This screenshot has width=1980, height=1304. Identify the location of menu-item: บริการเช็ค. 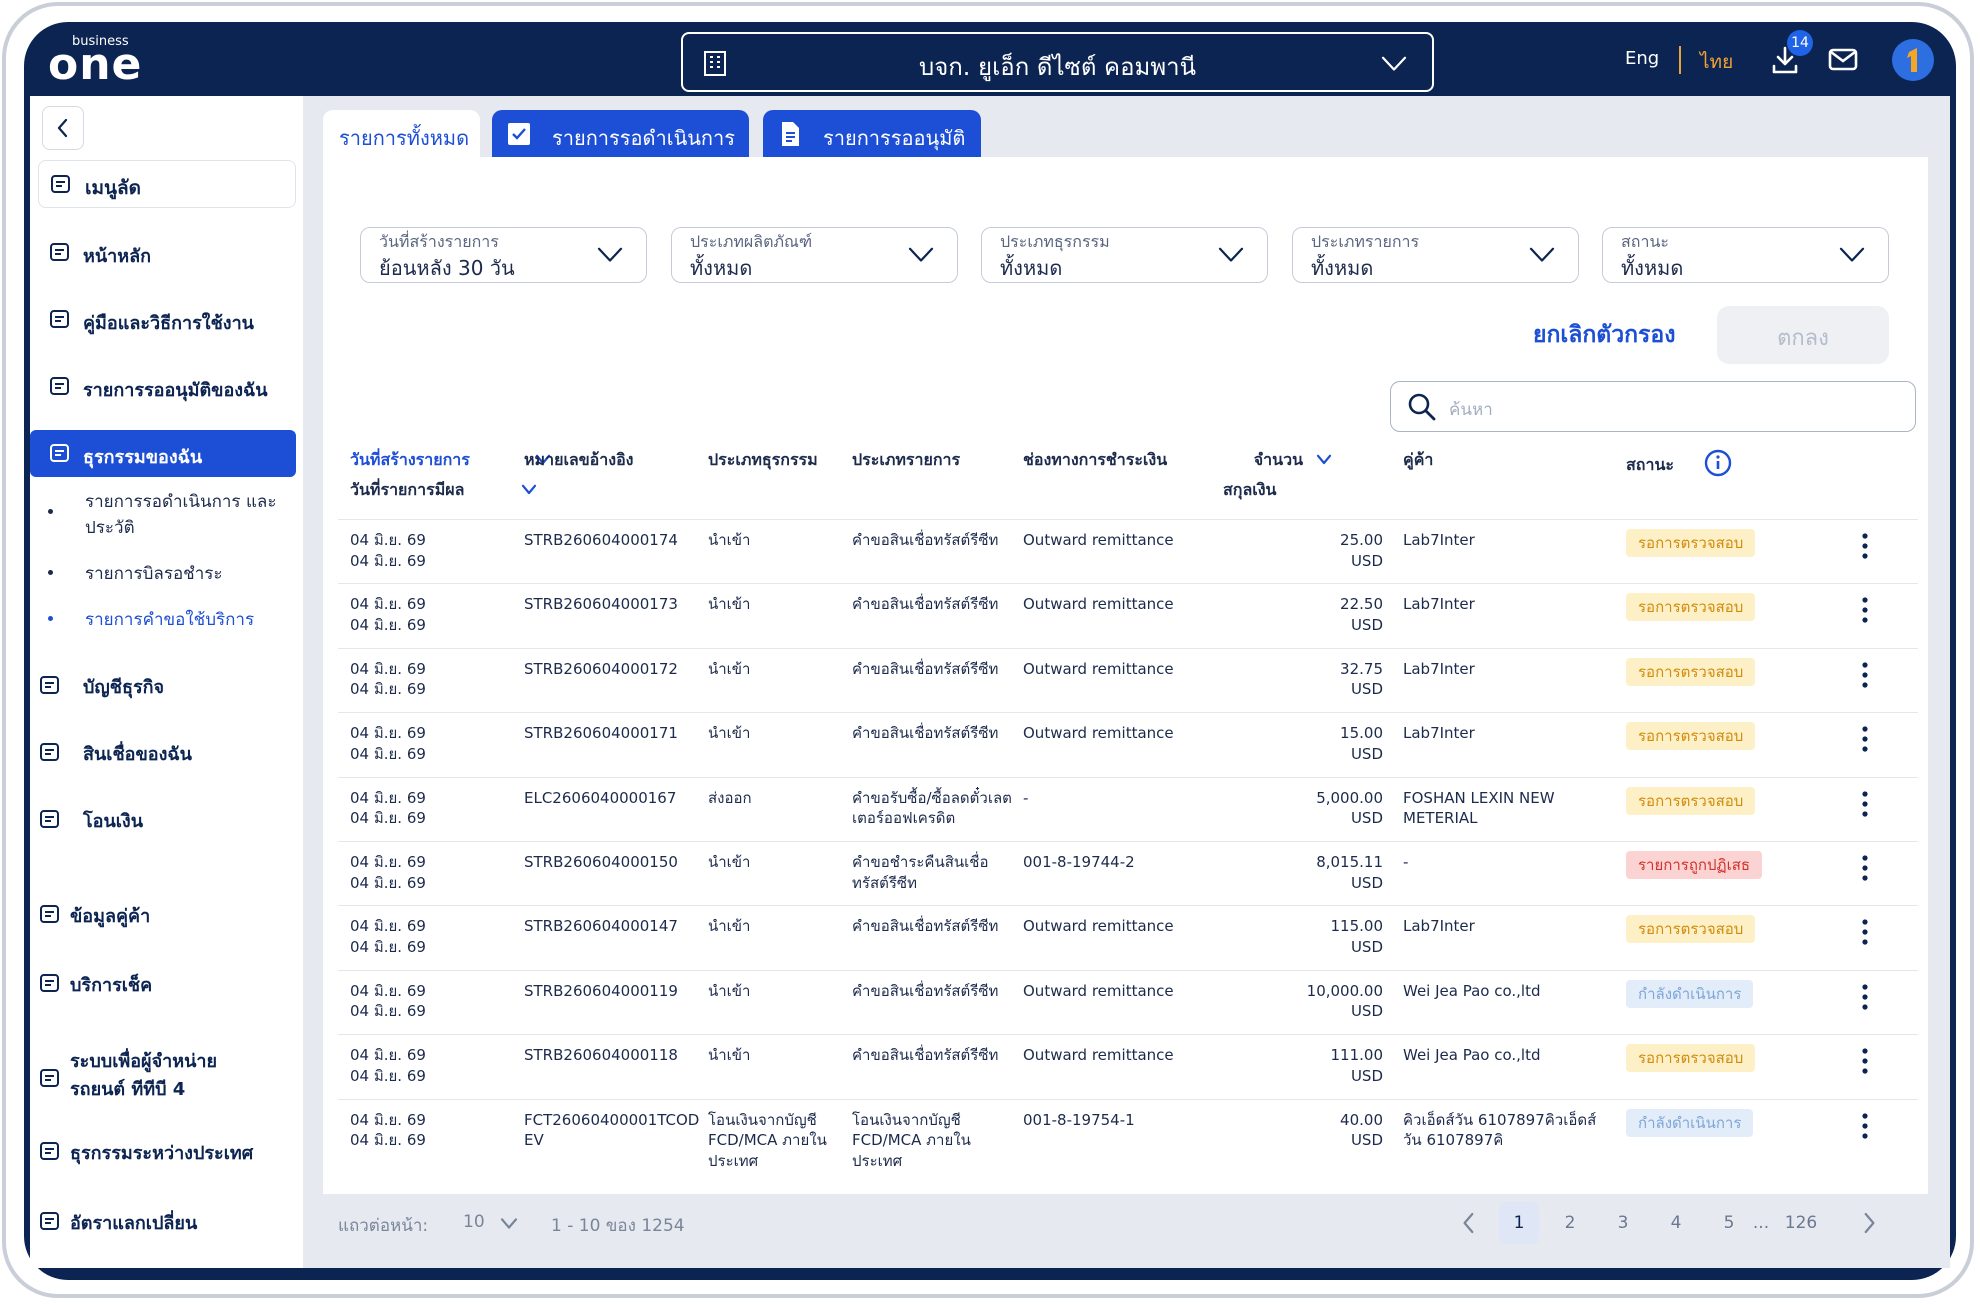
(163, 983).